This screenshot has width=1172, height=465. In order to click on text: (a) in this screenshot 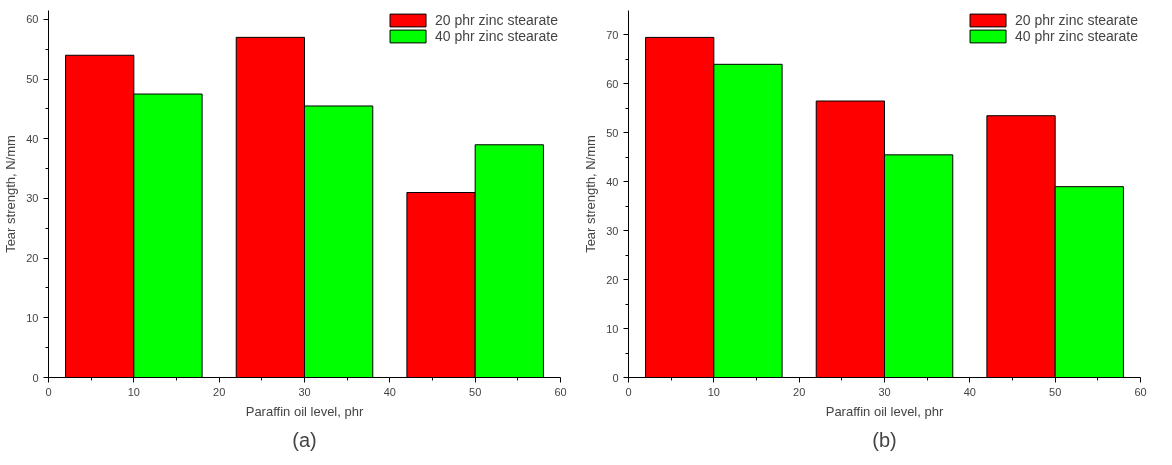, I will do `click(304, 439)`.